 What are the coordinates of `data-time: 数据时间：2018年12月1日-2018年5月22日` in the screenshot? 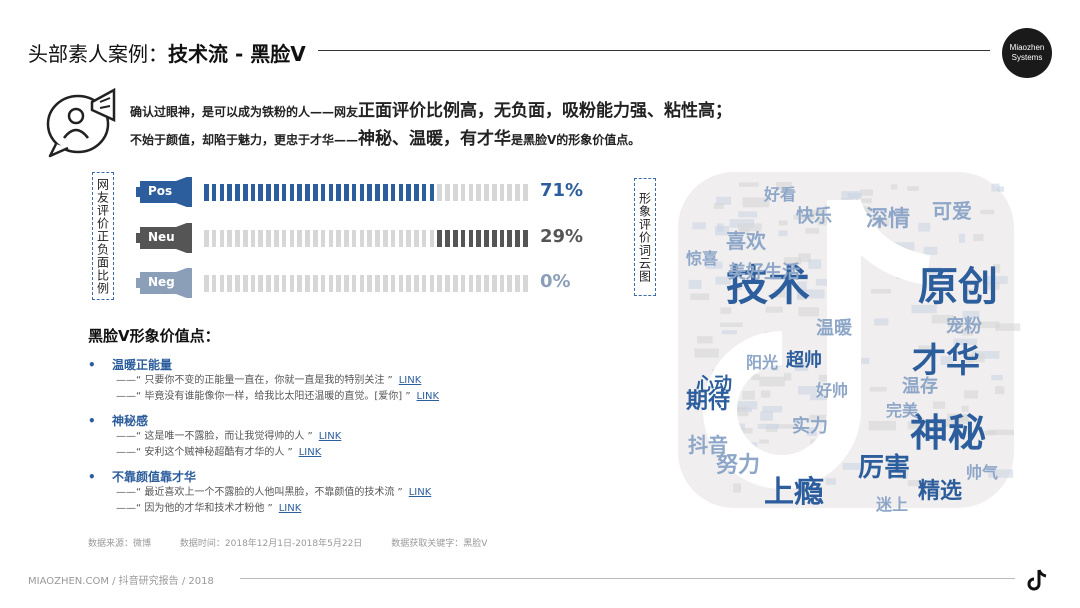 It's located at (271, 544).